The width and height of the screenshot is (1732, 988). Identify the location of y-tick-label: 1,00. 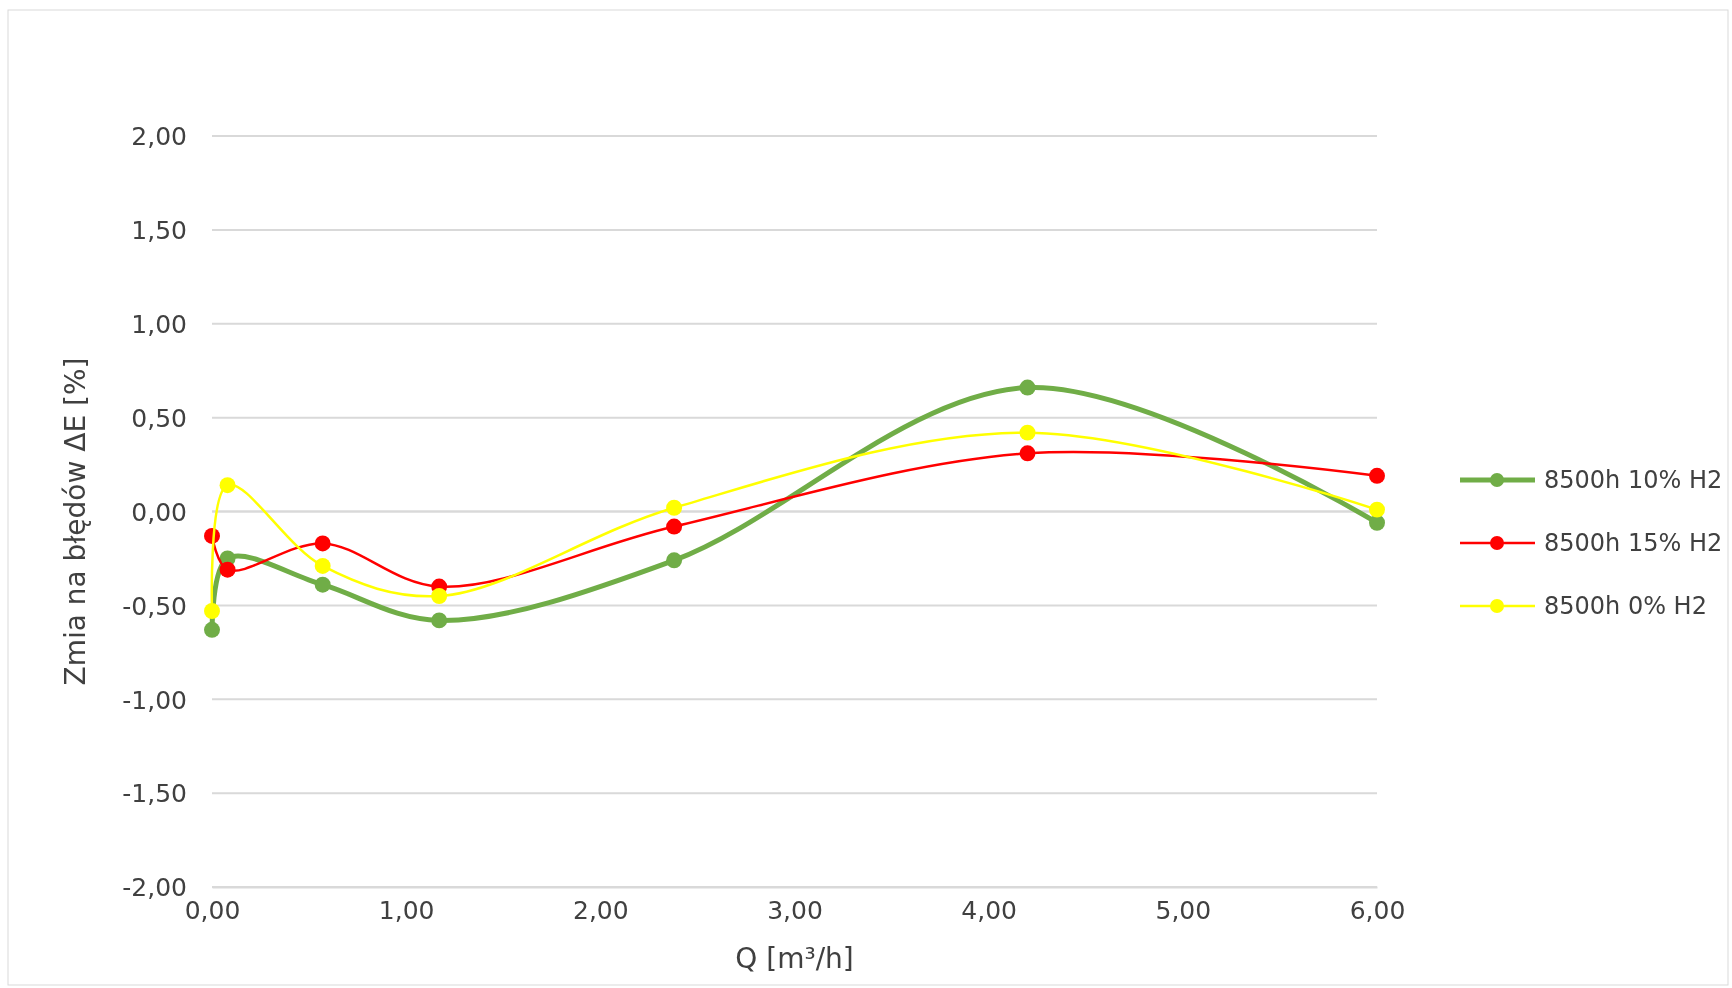
(159, 324).